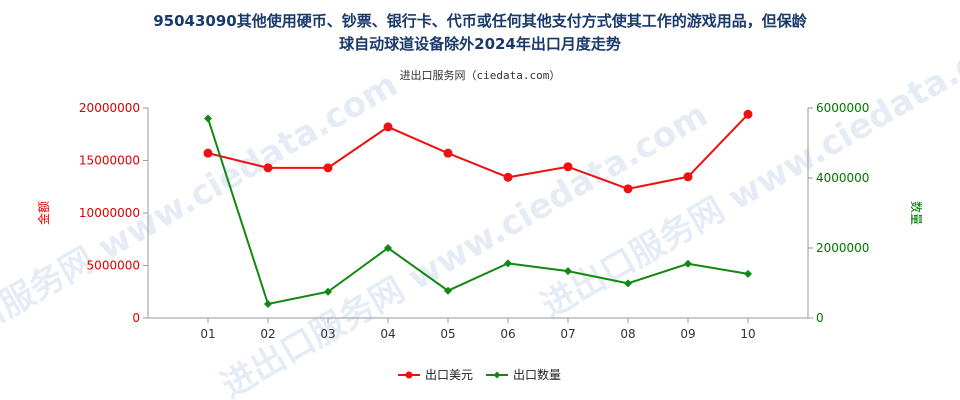 This screenshot has width=960, height=400. What do you see at coordinates (687, 334) in the screenshot?
I see `x-tick-label: 09` at bounding box center [687, 334].